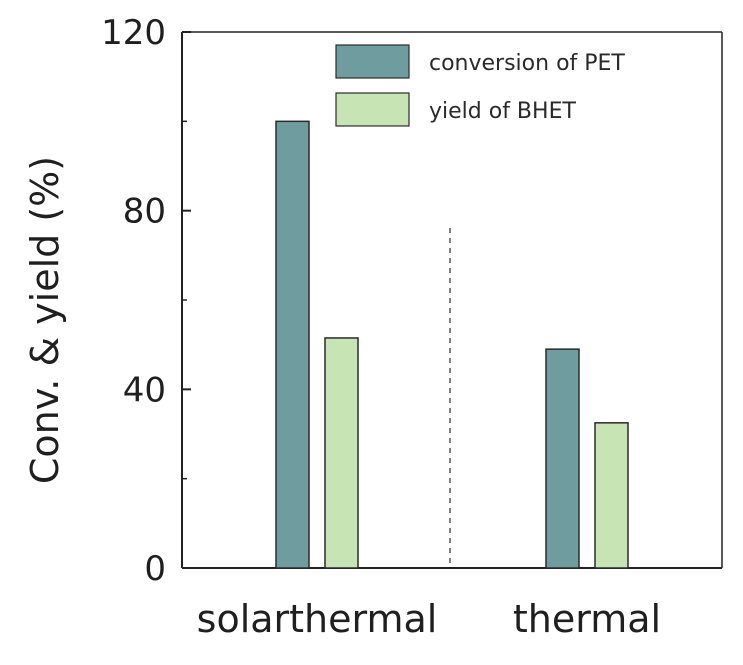 The height and width of the screenshot is (665, 743). What do you see at coordinates (587, 619) in the screenshot?
I see `x-tick-label: thermal` at bounding box center [587, 619].